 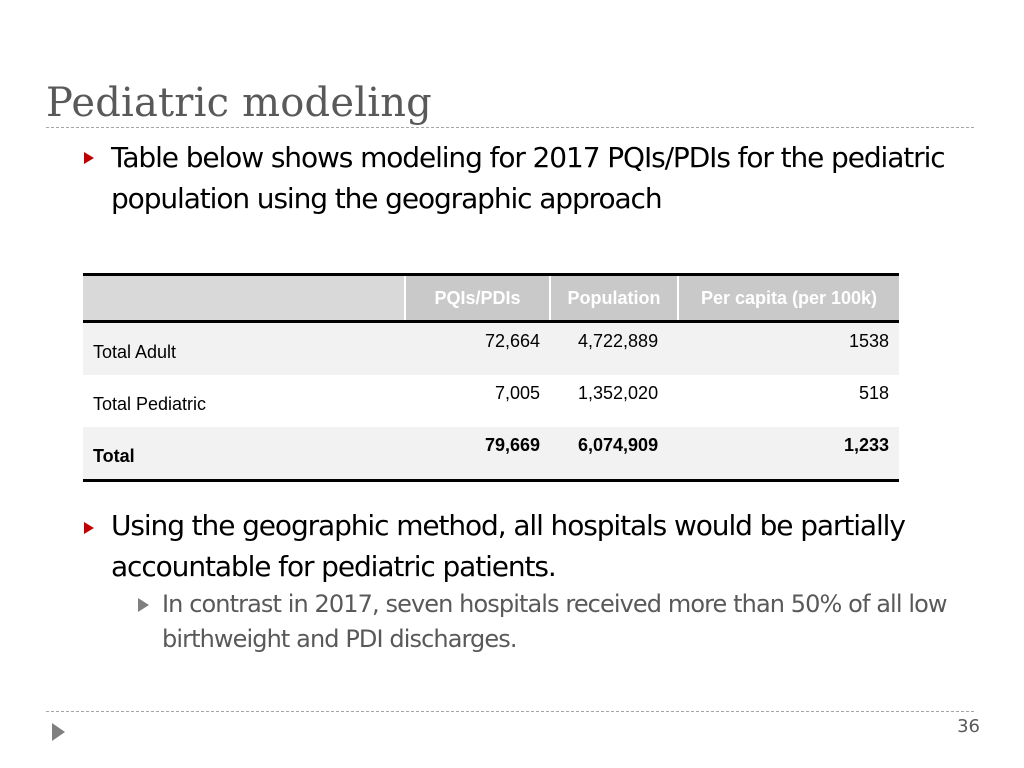 What do you see at coordinates (244, 401) in the screenshot?
I see `row-label: Total Pediatric` at bounding box center [244, 401].